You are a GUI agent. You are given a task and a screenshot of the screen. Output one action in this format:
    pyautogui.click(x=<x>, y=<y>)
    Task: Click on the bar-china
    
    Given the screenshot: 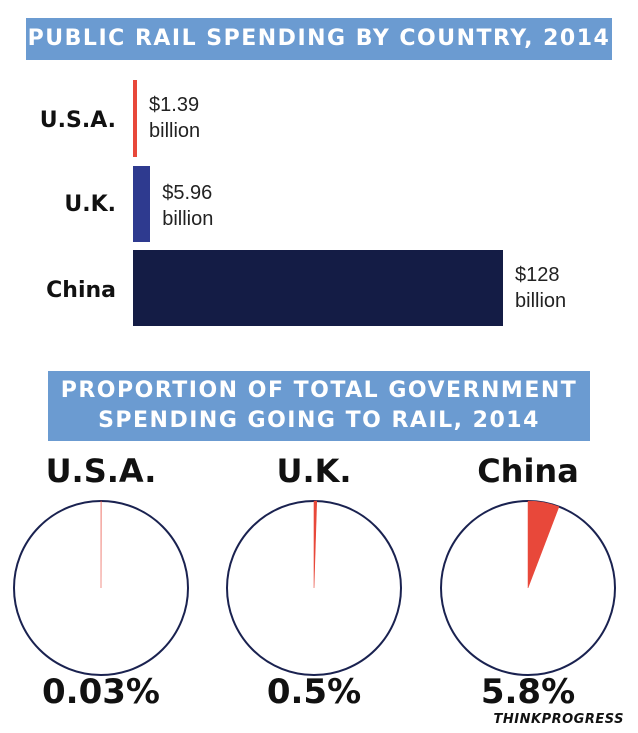 What is the action you would take?
    pyautogui.click(x=318, y=288)
    